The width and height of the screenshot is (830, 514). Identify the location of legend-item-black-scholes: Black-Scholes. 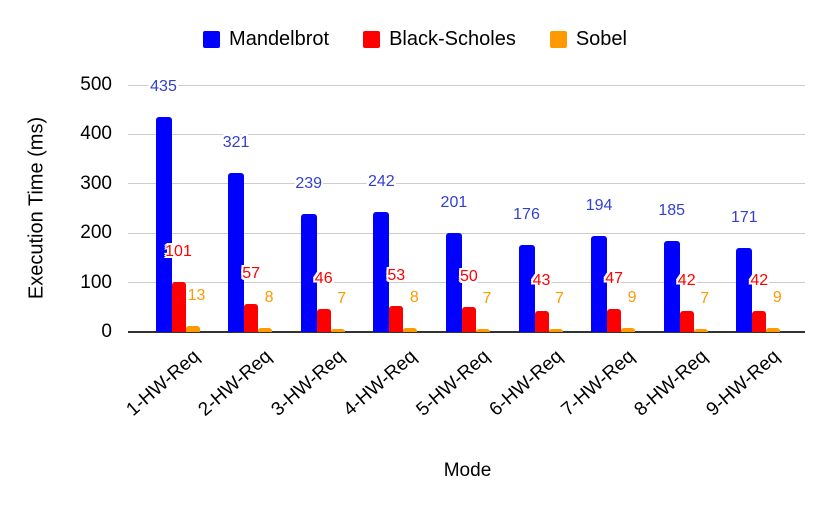
(439, 39).